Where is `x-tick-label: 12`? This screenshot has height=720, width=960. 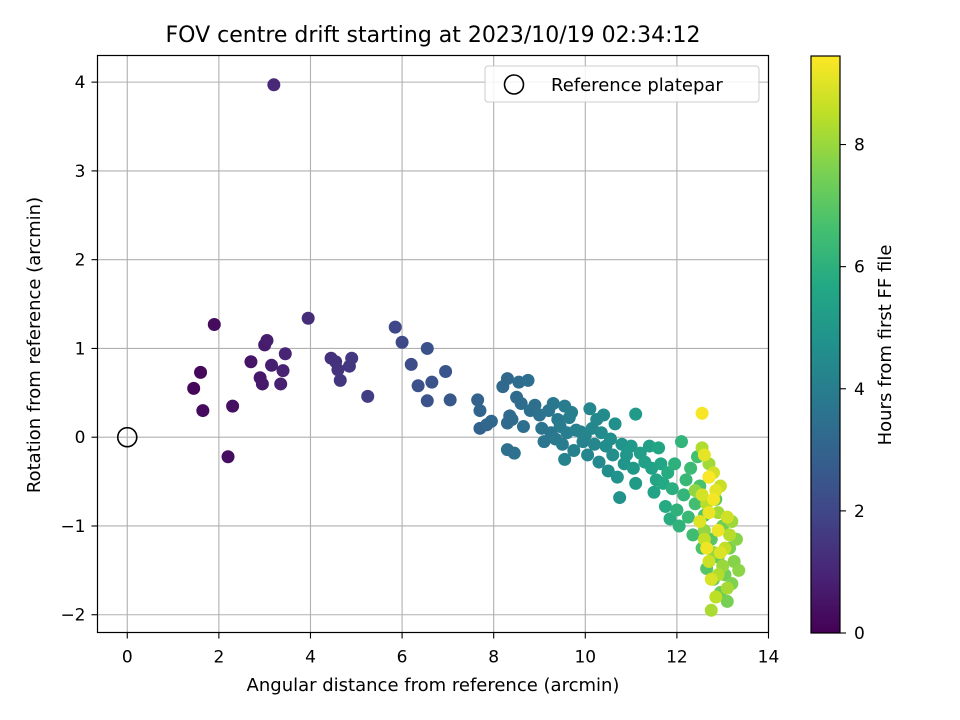
x-tick-label: 12 is located at coordinates (677, 658).